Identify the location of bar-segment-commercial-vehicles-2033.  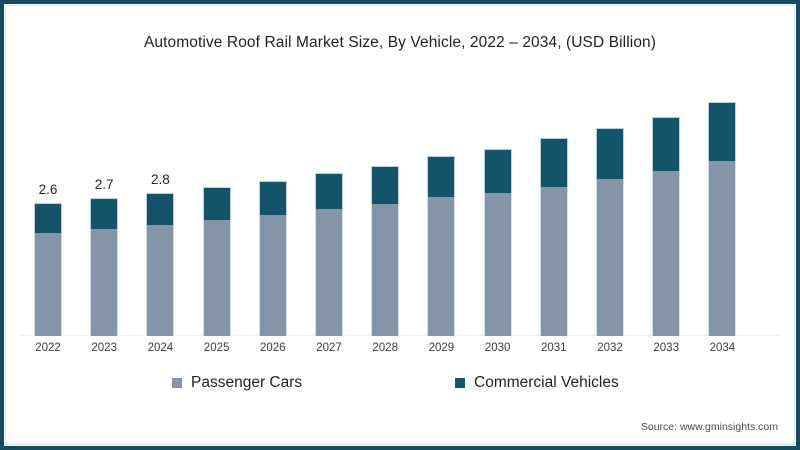
(666, 144).